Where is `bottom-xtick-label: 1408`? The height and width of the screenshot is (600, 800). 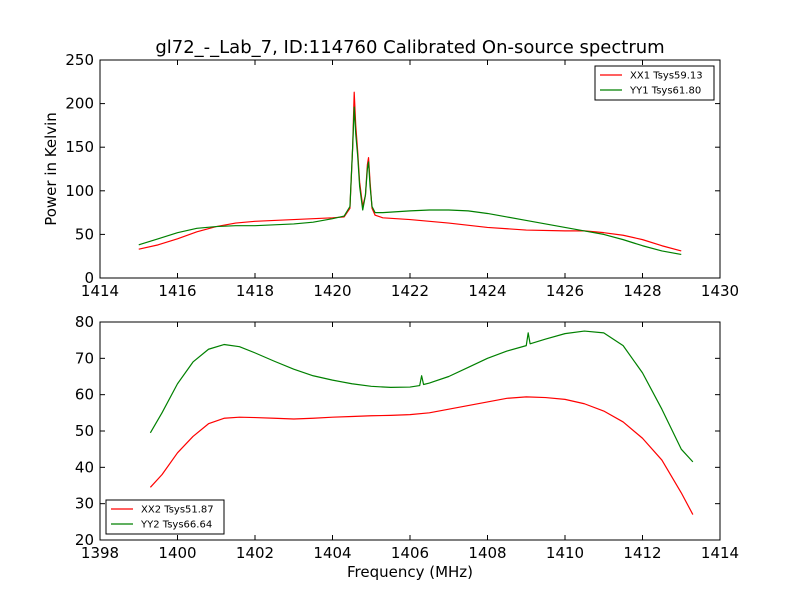 bottom-xtick-label: 1408 is located at coordinates (487, 553).